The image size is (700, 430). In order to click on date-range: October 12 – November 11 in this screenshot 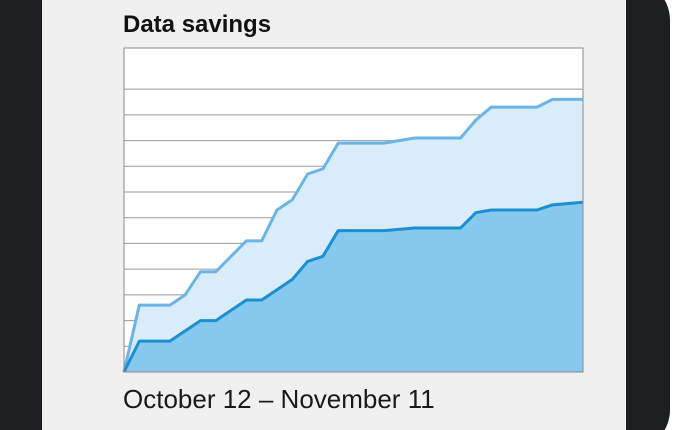, I will do `click(279, 399)`.